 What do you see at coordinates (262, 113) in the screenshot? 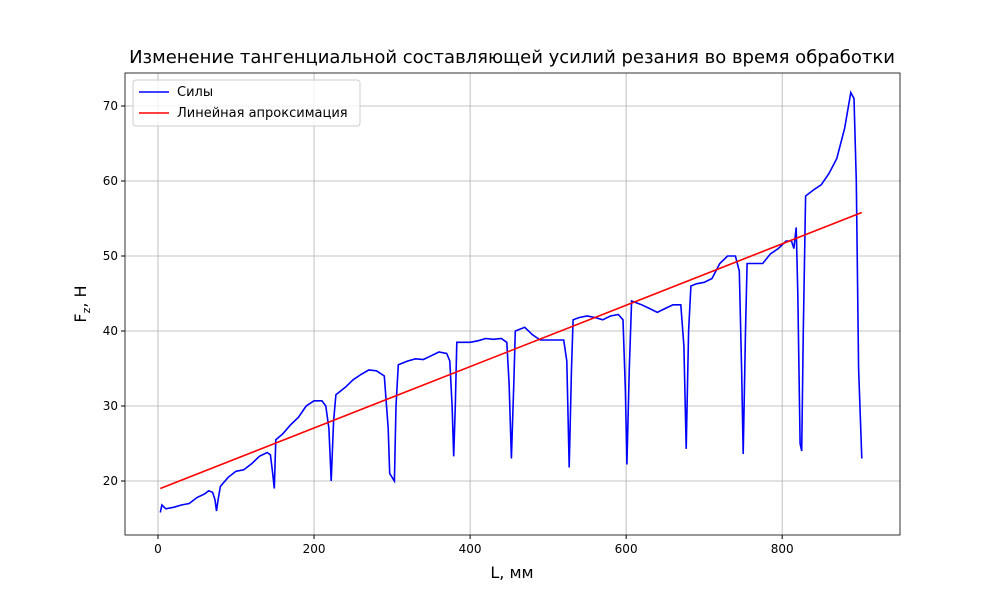
I see `legend-label: Линейная апроксимация` at bounding box center [262, 113].